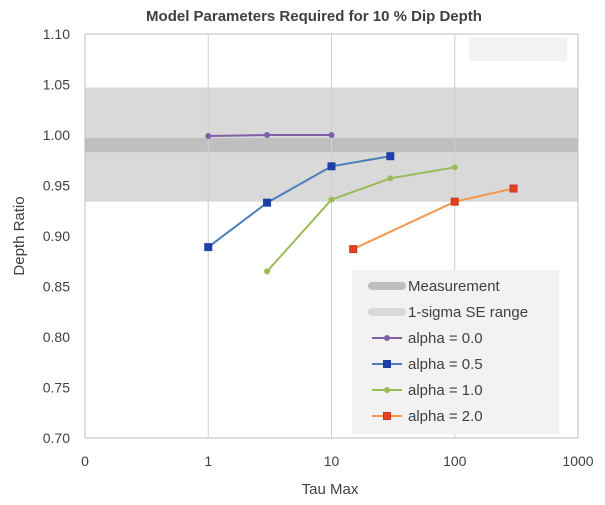 This screenshot has height=505, width=605. I want to click on legend-label: alpha = 2.0, so click(445, 416).